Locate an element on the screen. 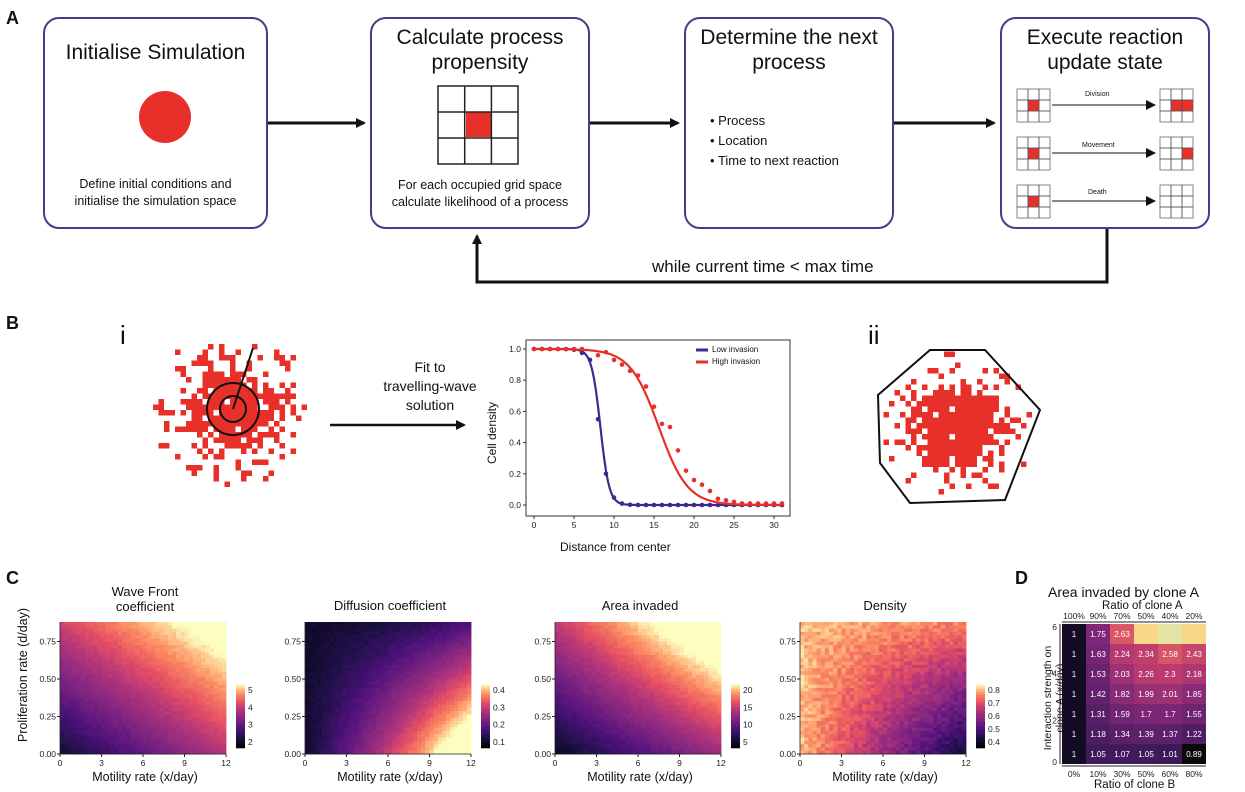 This screenshot has width=1245, height=792. colorbar-tick-label: 4 is located at coordinates (250, 707).